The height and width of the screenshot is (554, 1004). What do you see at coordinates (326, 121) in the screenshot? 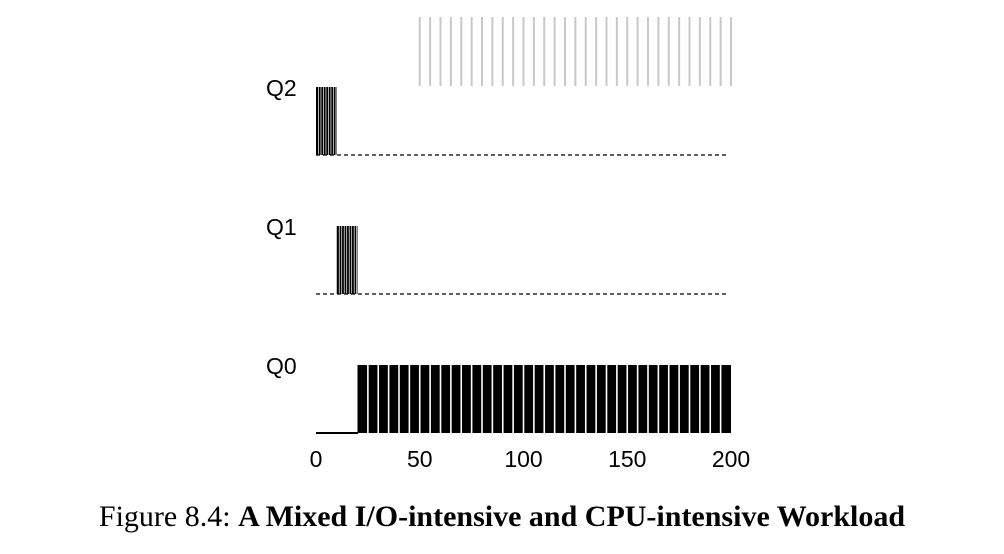
I see `q2-cpu-block` at bounding box center [326, 121].